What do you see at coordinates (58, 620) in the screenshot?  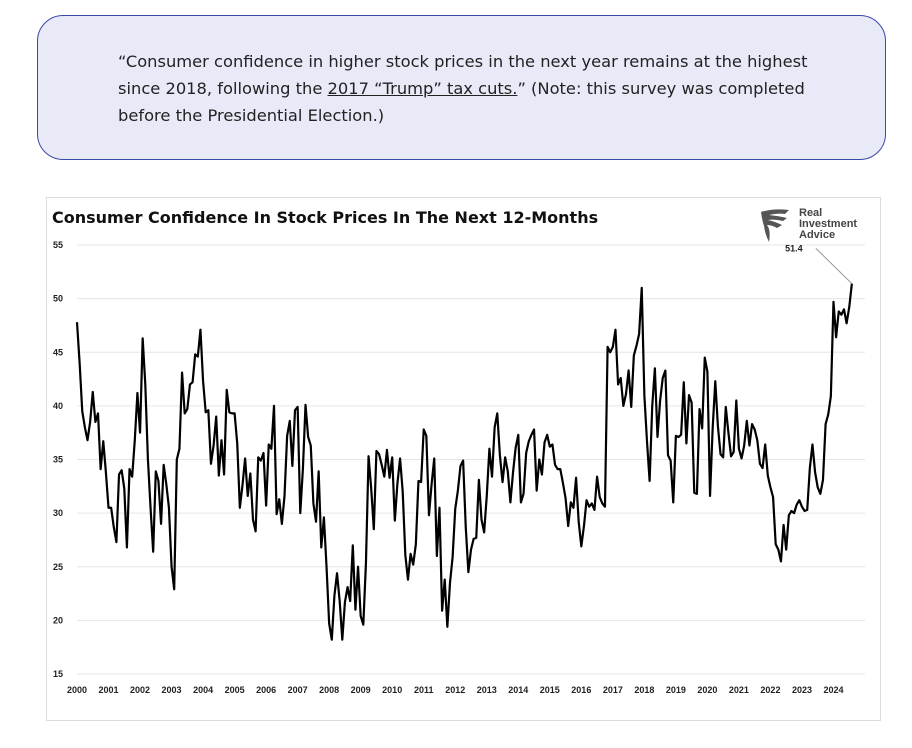 I see `y-tick-label: 20` at bounding box center [58, 620].